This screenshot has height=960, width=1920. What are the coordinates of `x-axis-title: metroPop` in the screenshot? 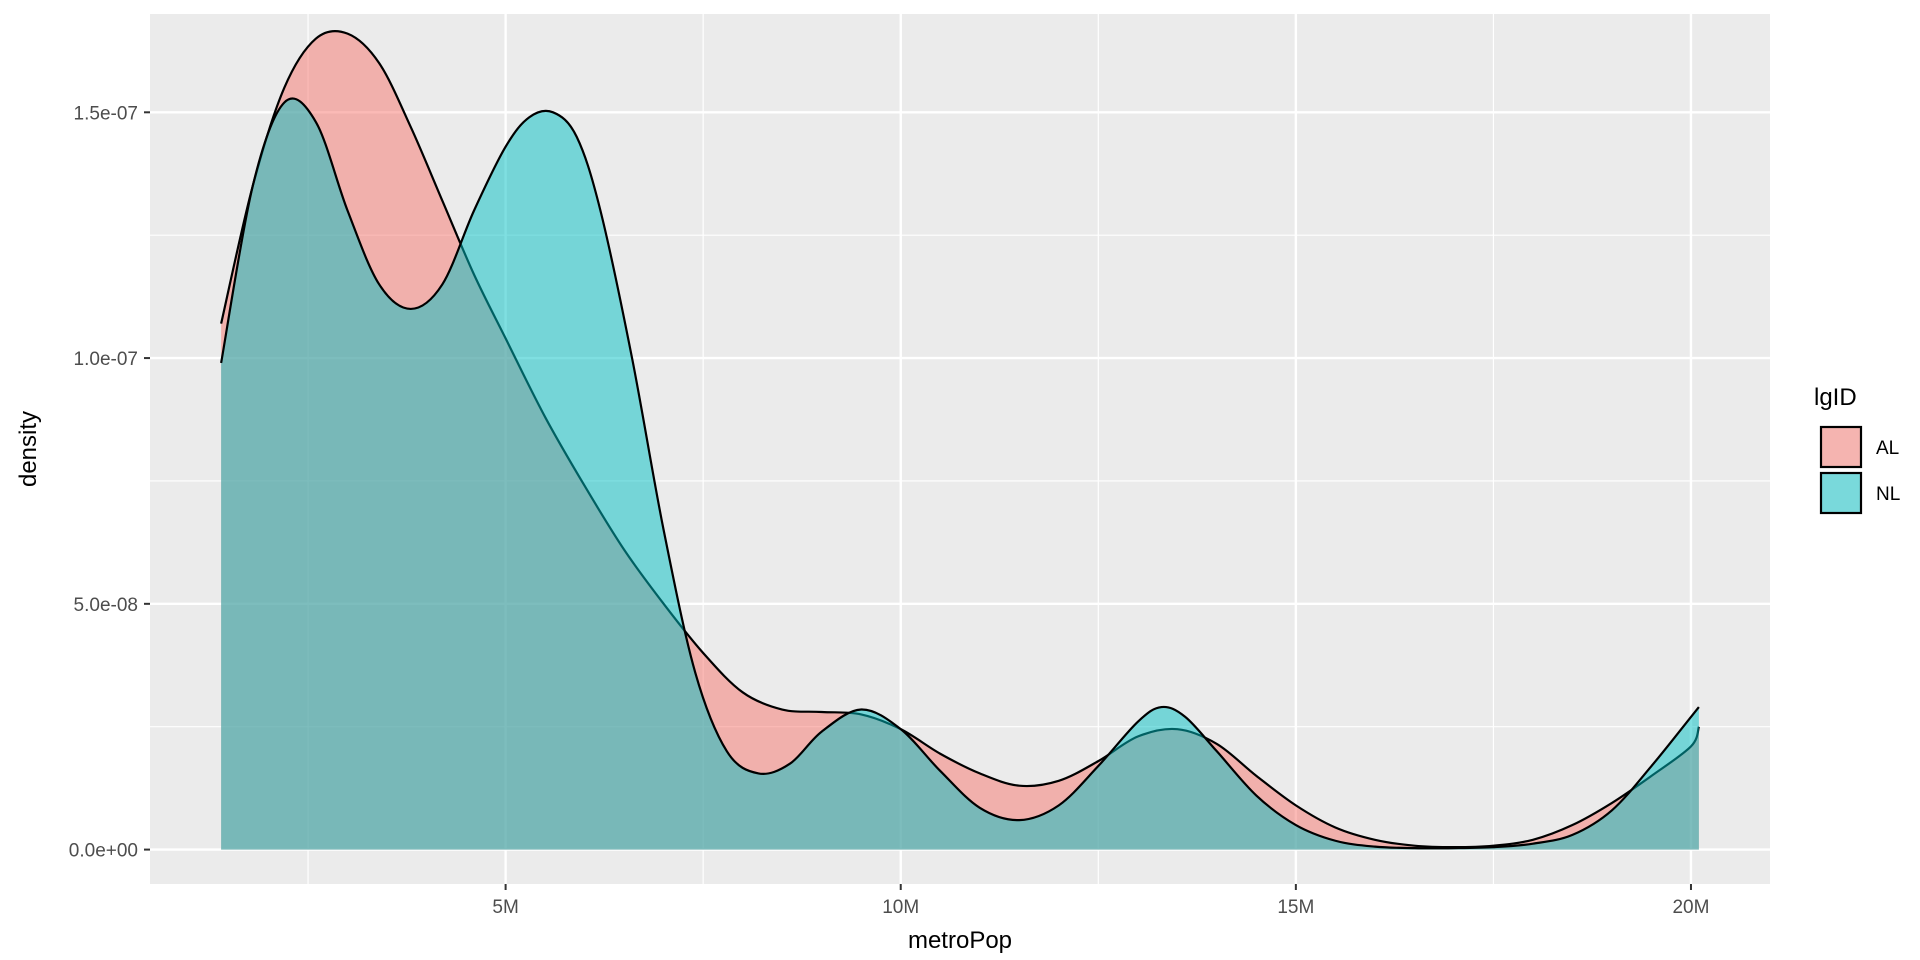 It's located at (960, 940).